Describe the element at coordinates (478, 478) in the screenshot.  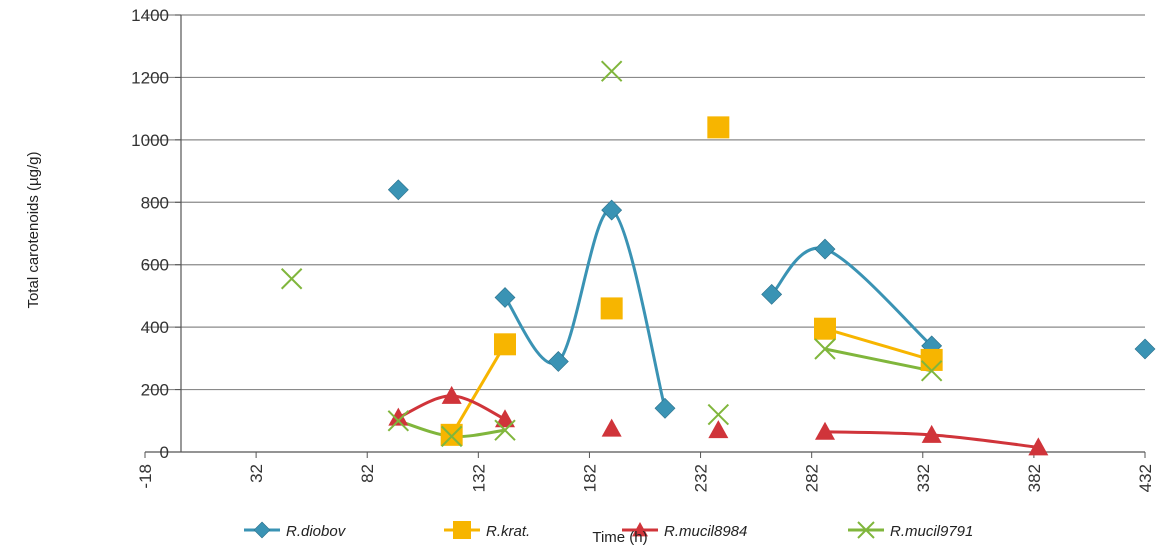
I see `x-tick-label: 132` at that location.